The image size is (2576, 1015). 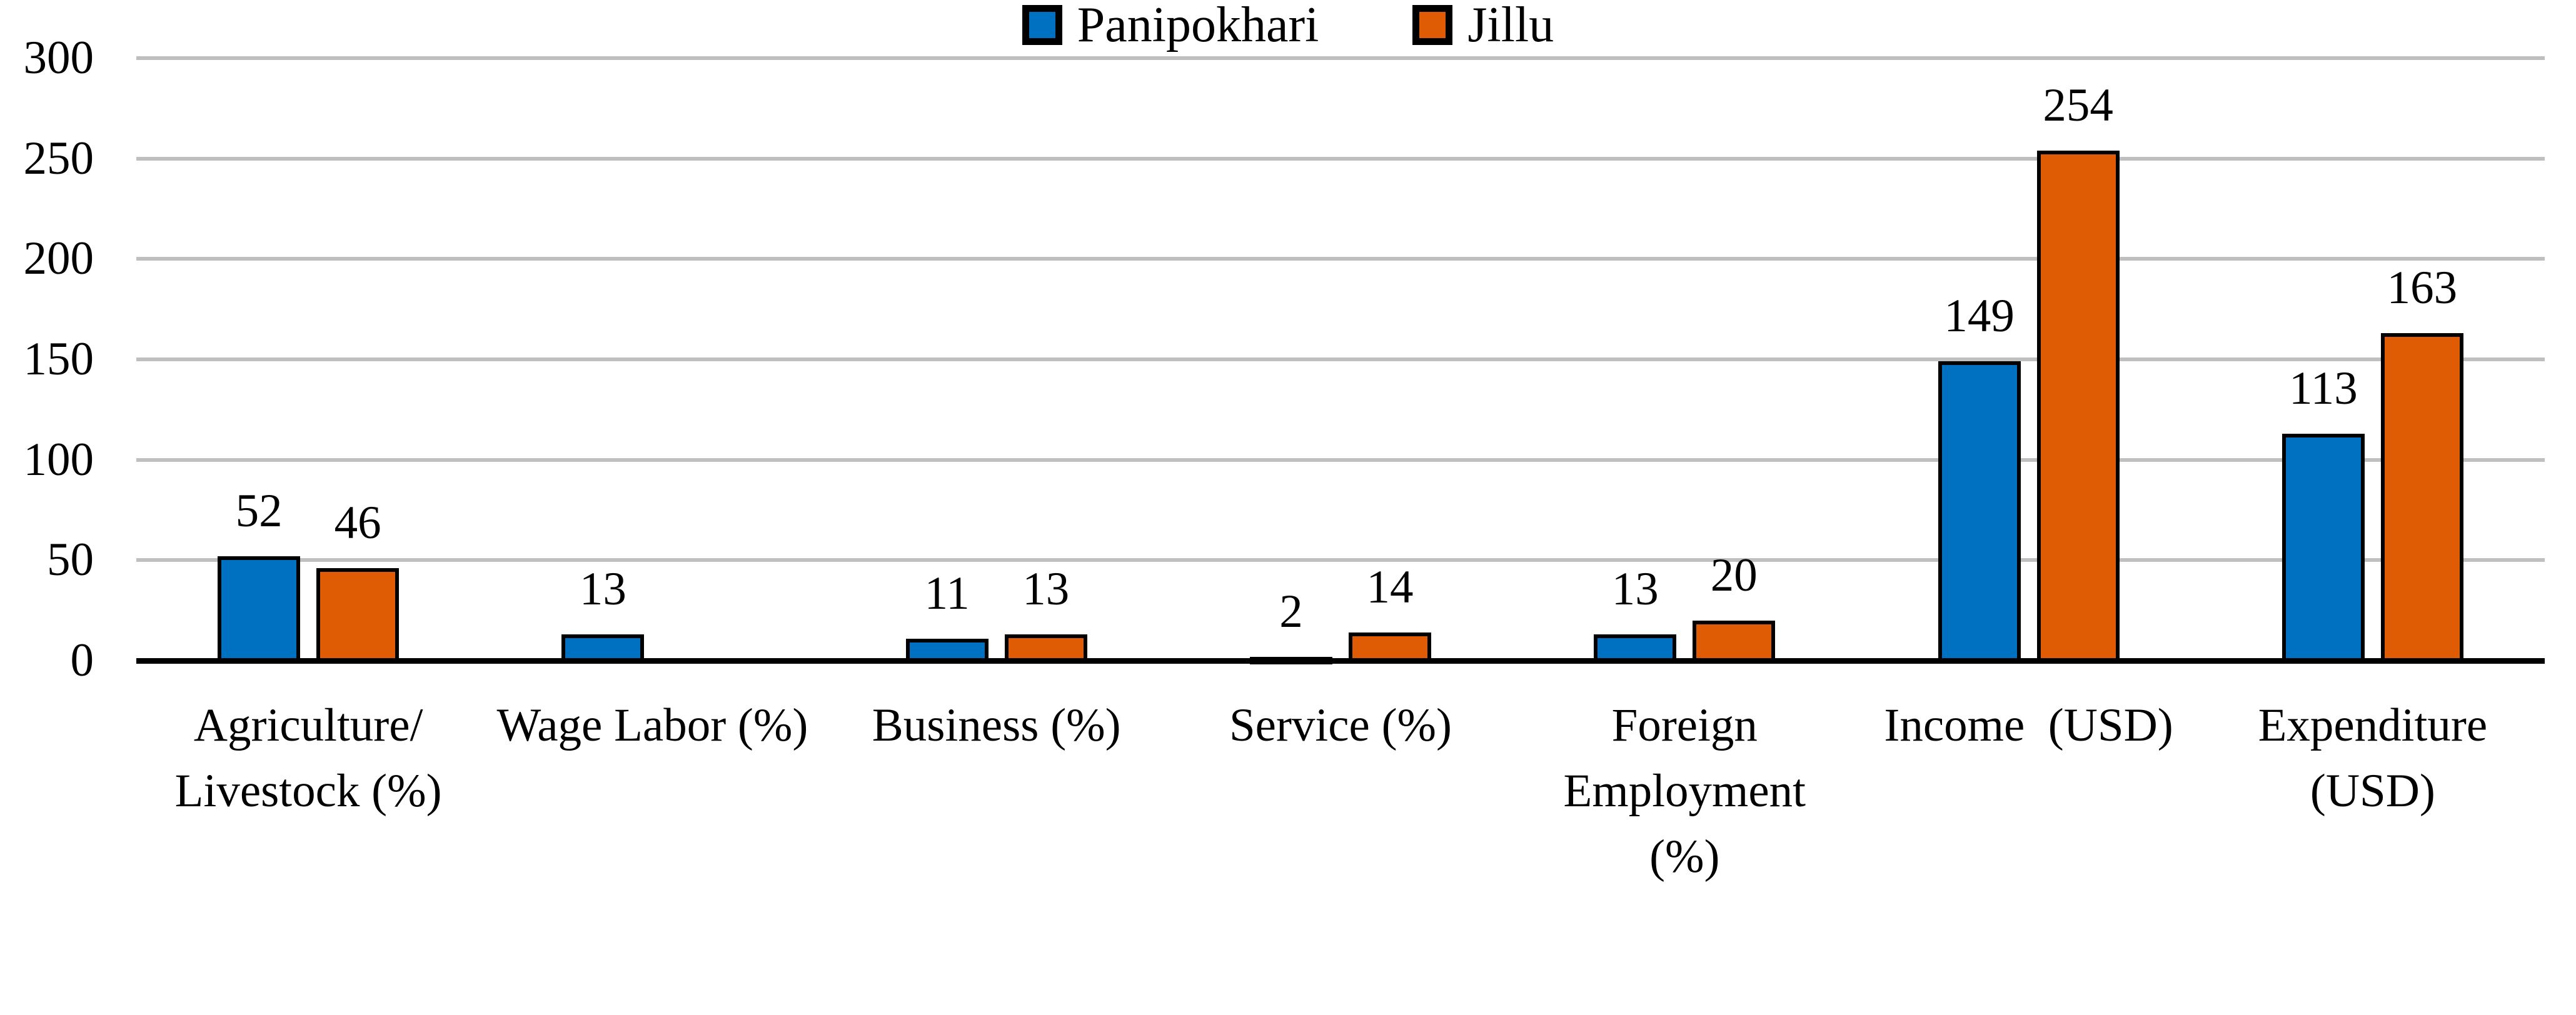 What do you see at coordinates (2422, 288) in the screenshot?
I see `value-label-jillu-expenditure: 163` at bounding box center [2422, 288].